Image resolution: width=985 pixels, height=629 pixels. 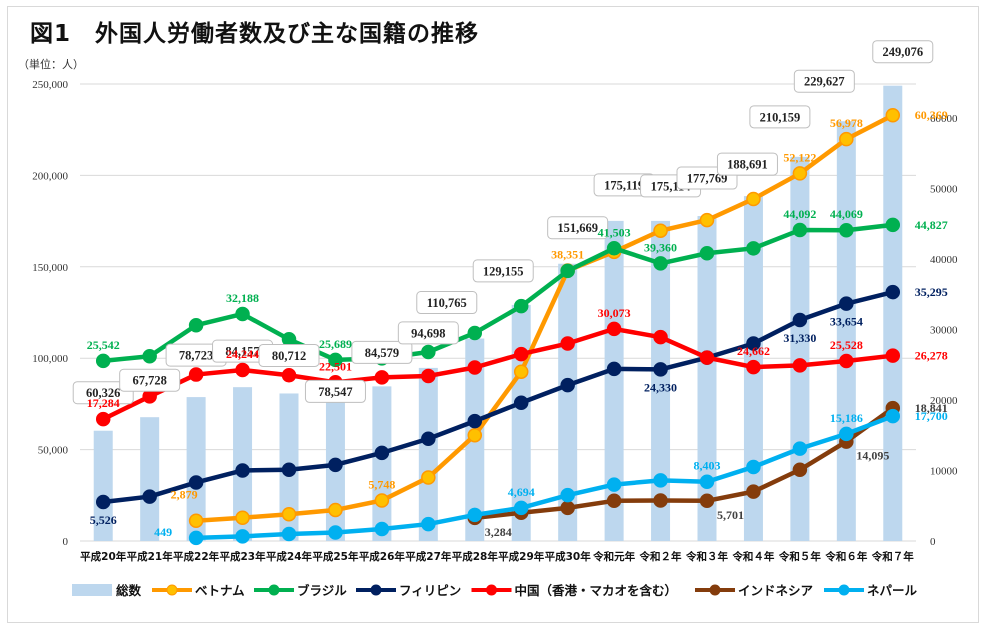 I want to click on series-data-label: 4,694, so click(x=521, y=492).